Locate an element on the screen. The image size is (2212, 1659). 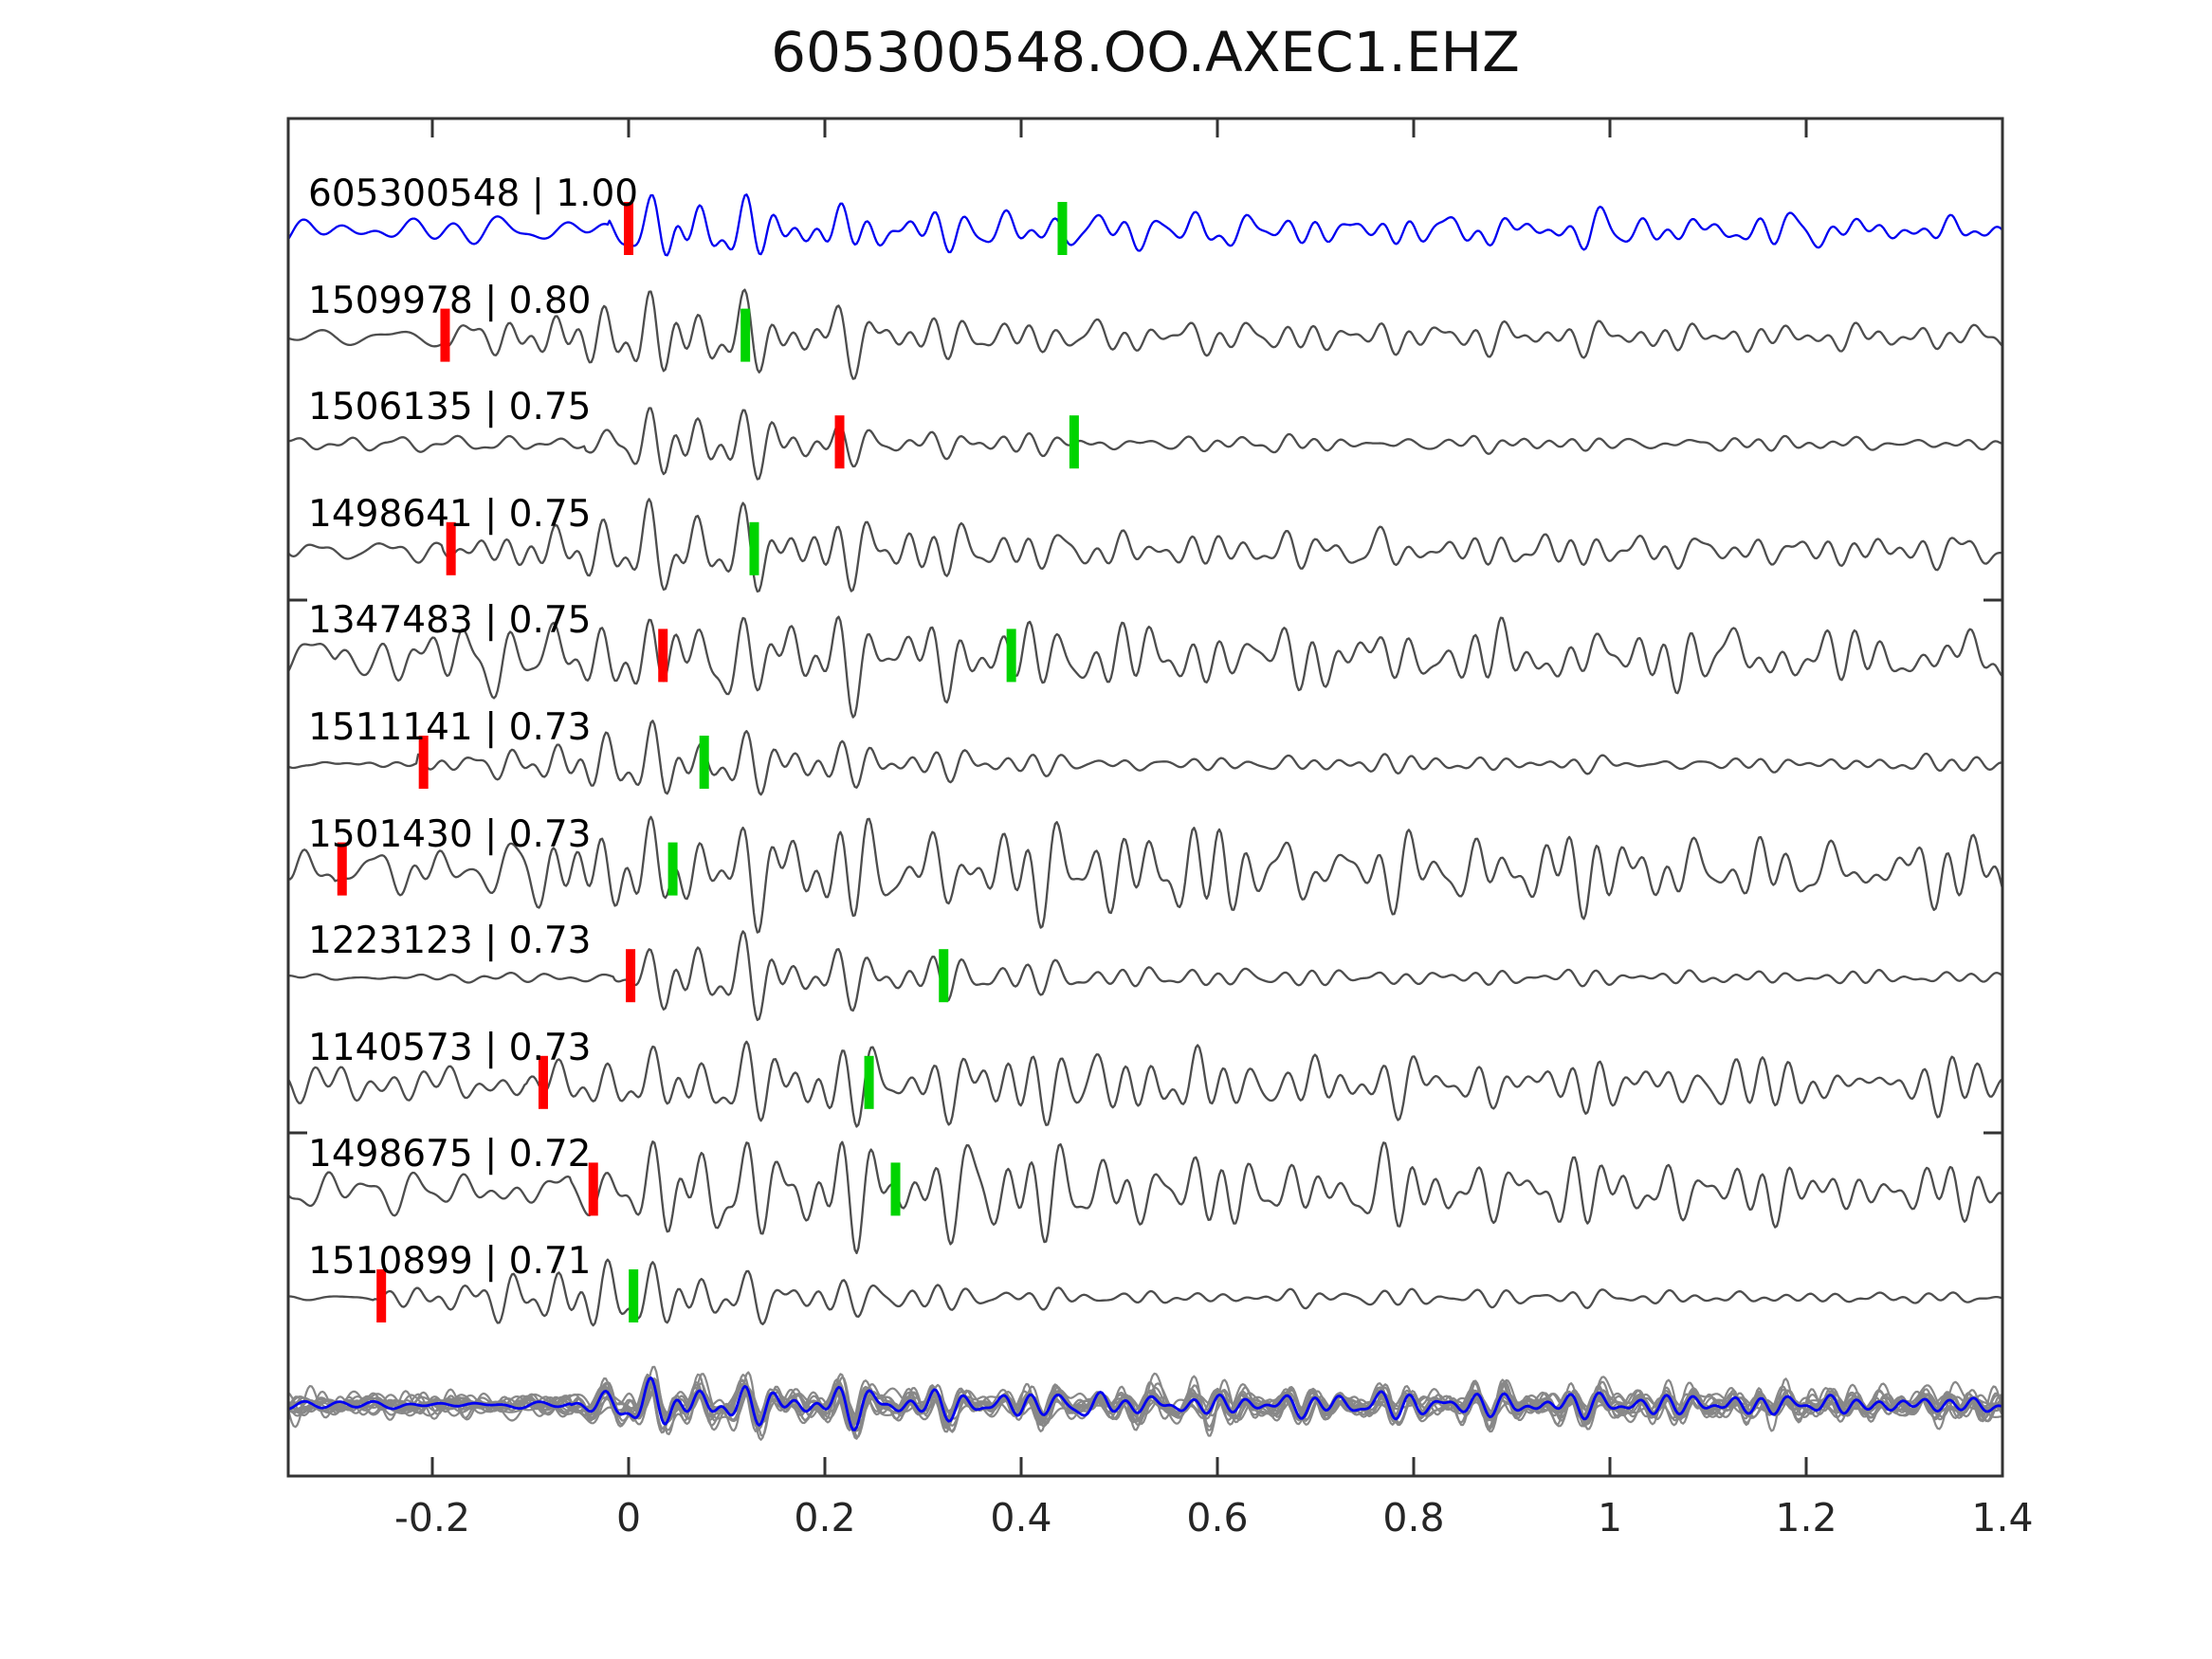
trace-label: 1140573 | 0.73 is located at coordinates (450, 1047).